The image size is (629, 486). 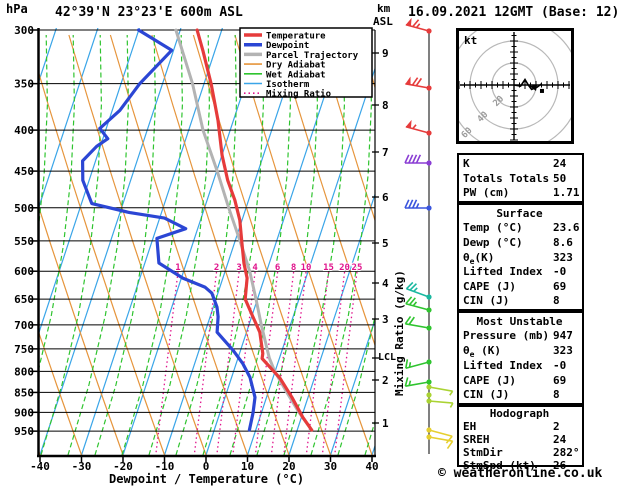 What do you see at coordinates (506, 178) in the screenshot?
I see `stat-label: Totals Totals` at bounding box center [506, 178].